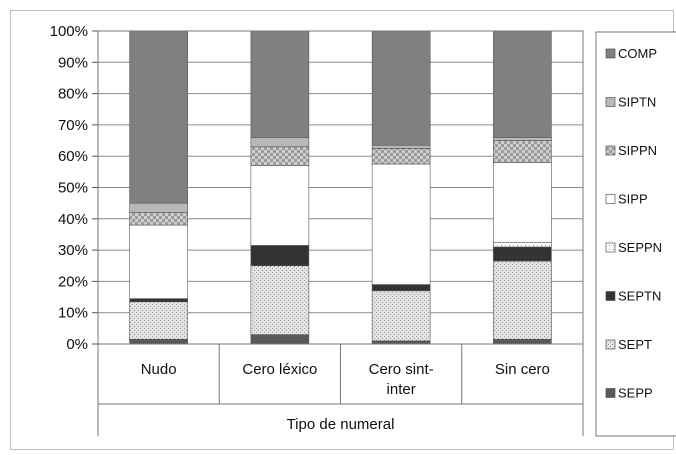 Image resolution: width=676 pixels, height=455 pixels. Describe the element at coordinates (610, 53) in the screenshot. I see `legend-swatch-comp` at that location.